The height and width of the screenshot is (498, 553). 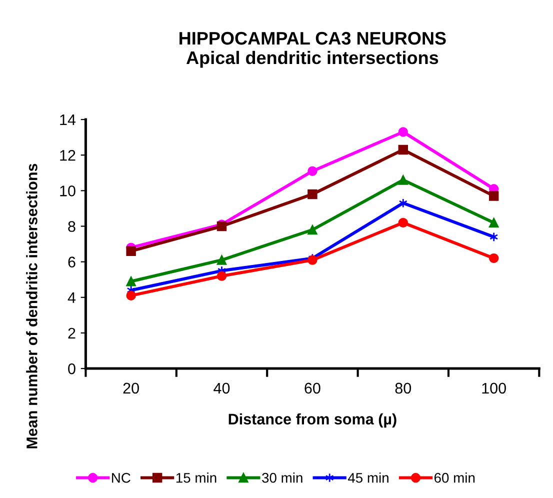 What do you see at coordinates (131, 388) in the screenshot?
I see `x-tick-label: 20` at bounding box center [131, 388].